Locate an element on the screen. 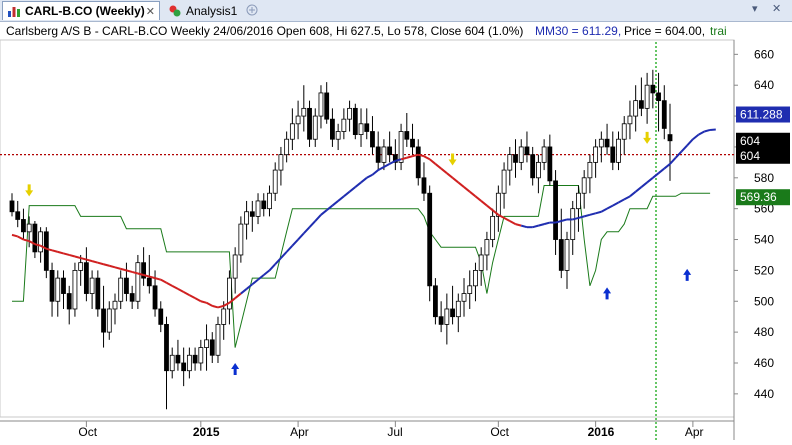 The height and width of the screenshot is (445, 792). tab-chart: CARL-B.CO (Weekly) ✕ is located at coordinates (81, 10).